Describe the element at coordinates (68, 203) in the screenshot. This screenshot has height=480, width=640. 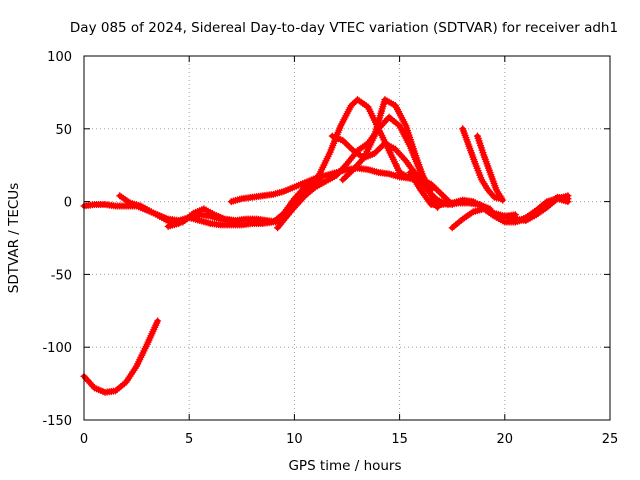
I see `y-tick-label: 0` at that location.